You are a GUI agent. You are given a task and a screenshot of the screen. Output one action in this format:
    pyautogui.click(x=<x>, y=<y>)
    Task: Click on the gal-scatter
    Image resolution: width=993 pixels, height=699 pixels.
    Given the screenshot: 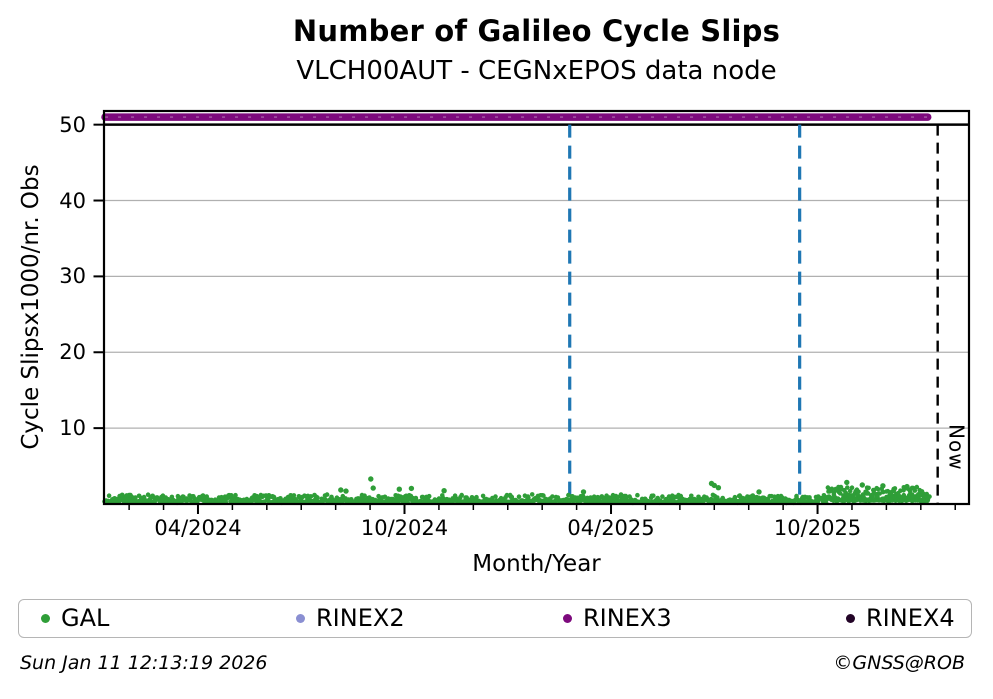 What is the action you would take?
    pyautogui.click(x=517, y=491)
    